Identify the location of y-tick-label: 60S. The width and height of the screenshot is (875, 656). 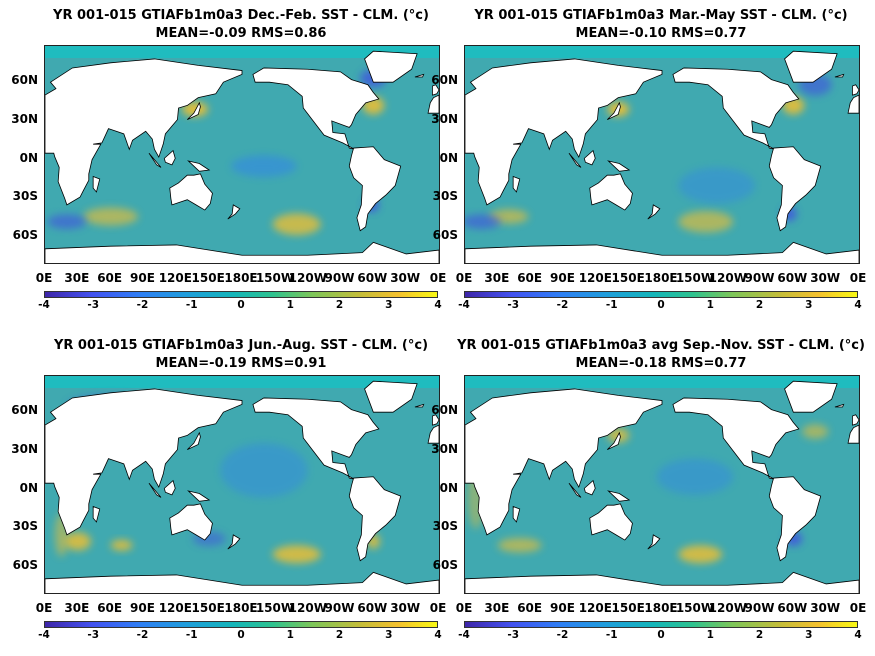
(25, 565).